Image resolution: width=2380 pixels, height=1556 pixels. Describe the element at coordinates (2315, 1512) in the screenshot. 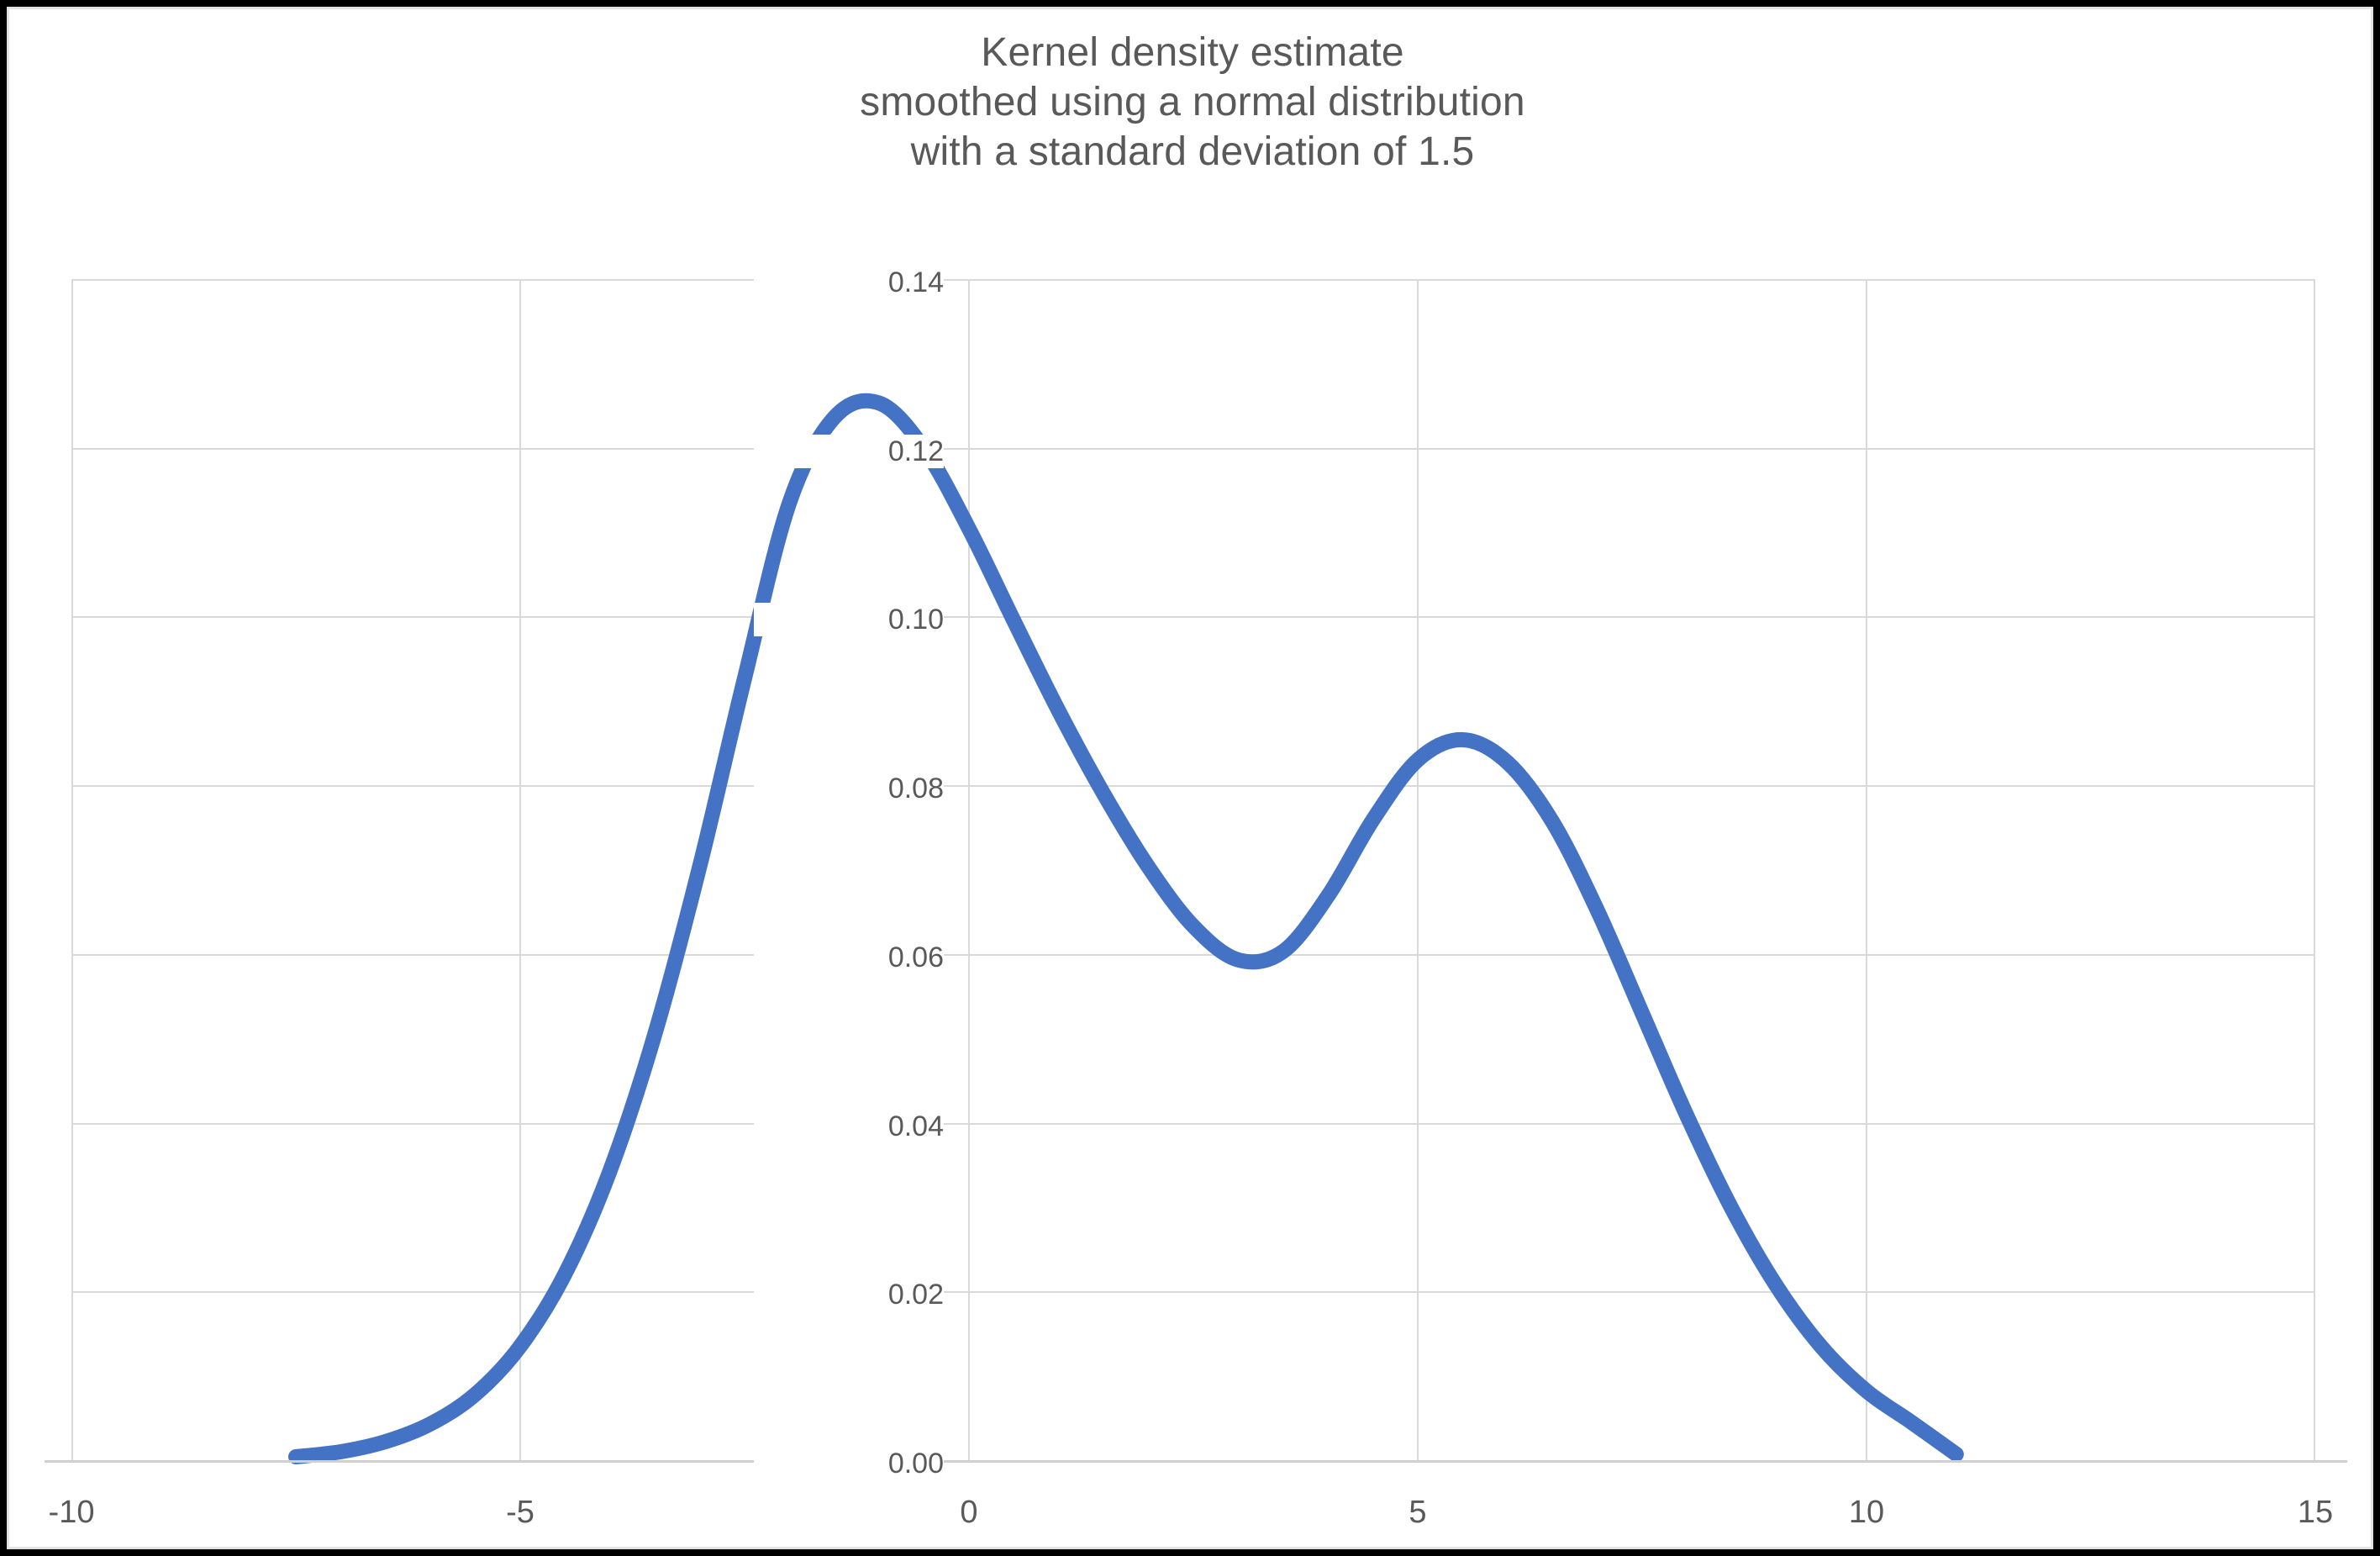

I see `x-axis-tick-label: 15` at that location.